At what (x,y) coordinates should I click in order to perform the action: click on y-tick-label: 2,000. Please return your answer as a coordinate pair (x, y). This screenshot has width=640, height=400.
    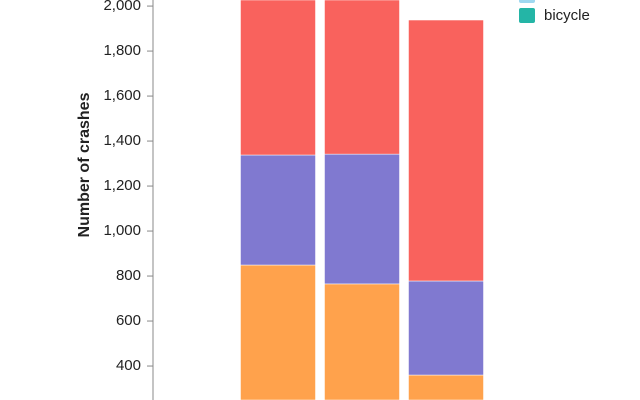
    Looking at the image, I should click on (122, 7).